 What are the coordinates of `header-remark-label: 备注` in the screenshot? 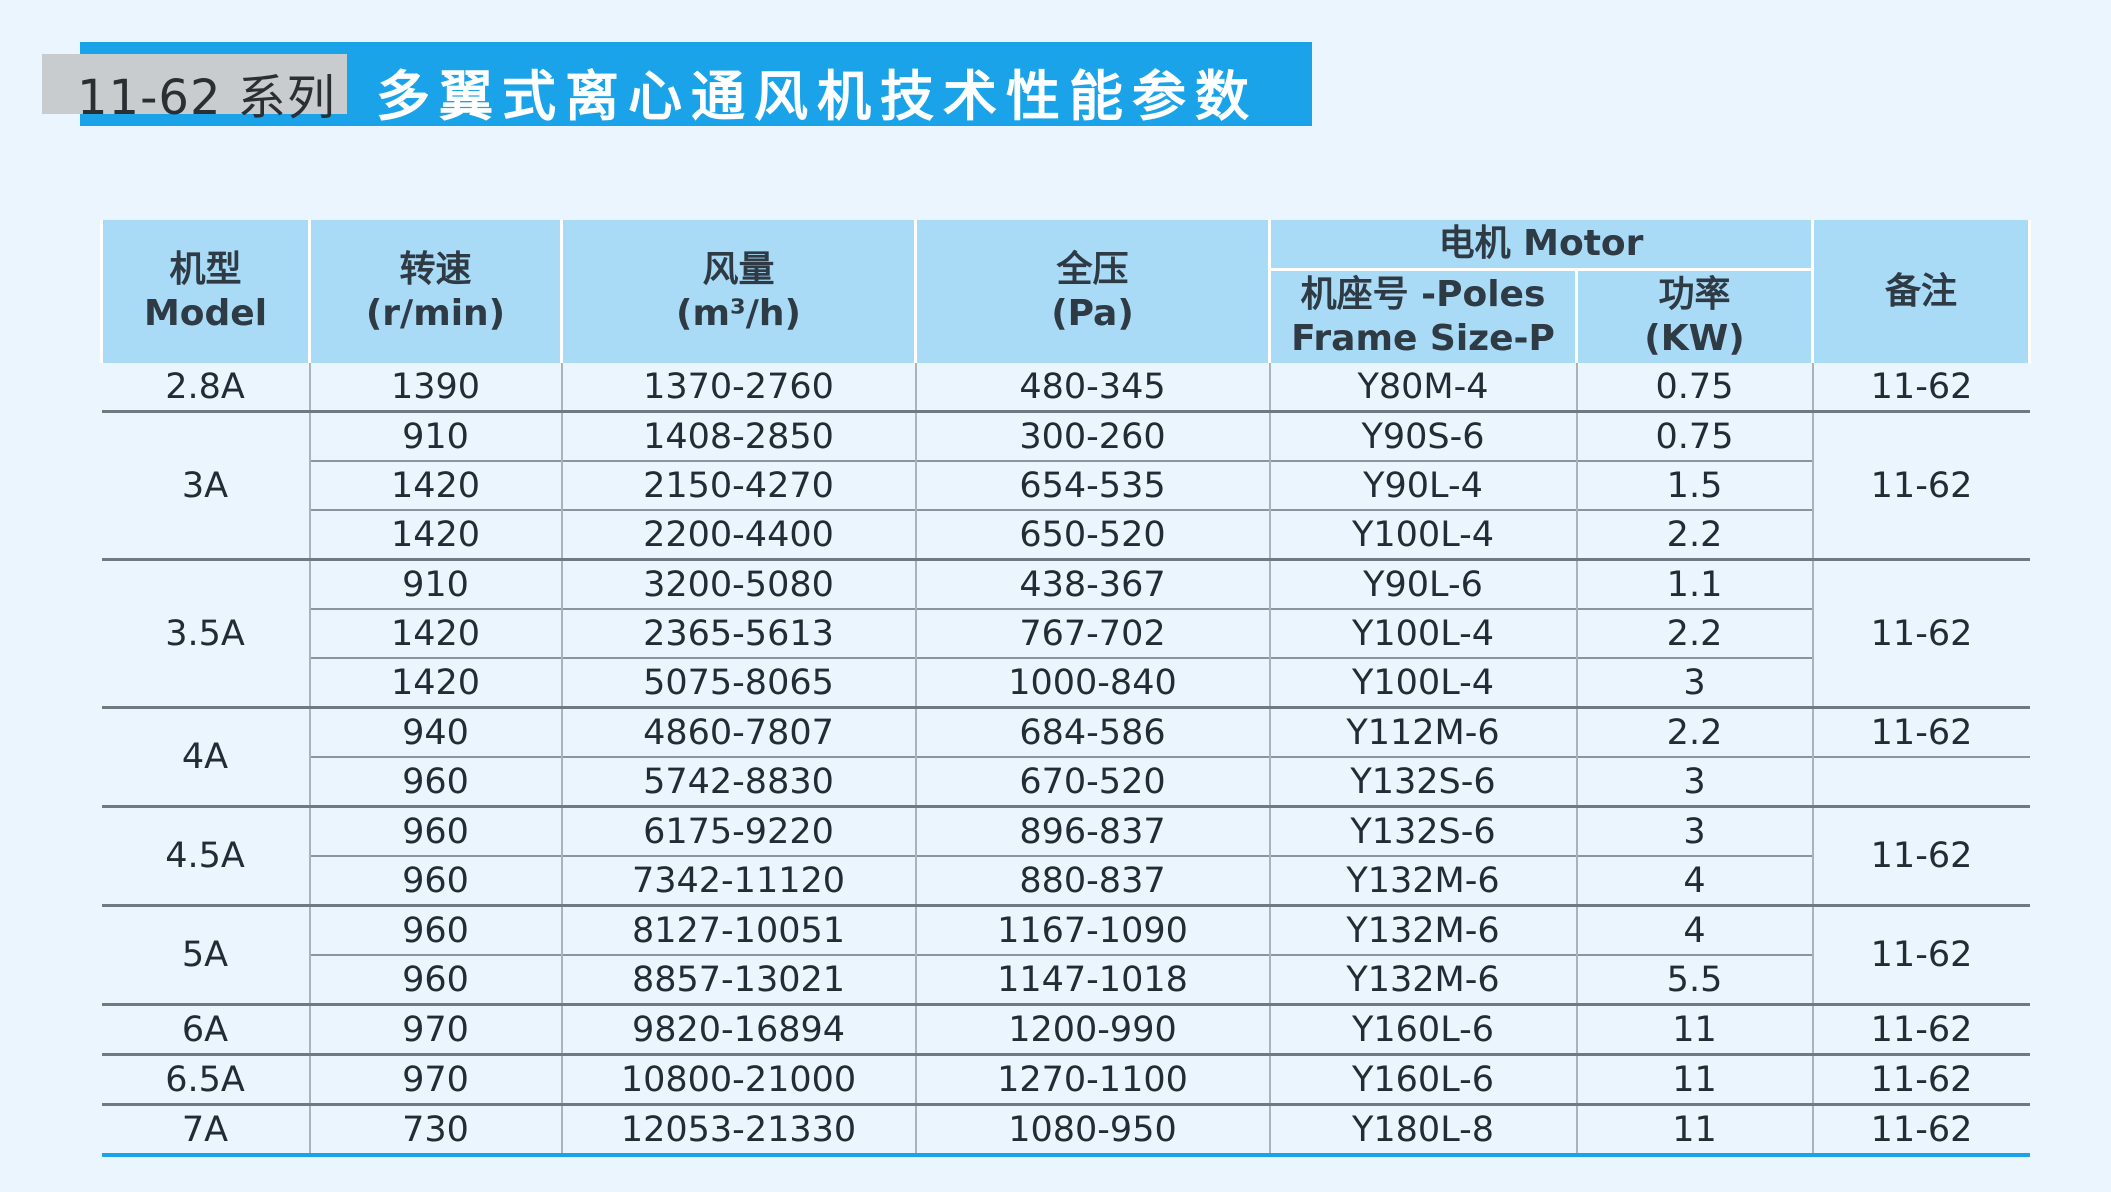 It's located at (1921, 291).